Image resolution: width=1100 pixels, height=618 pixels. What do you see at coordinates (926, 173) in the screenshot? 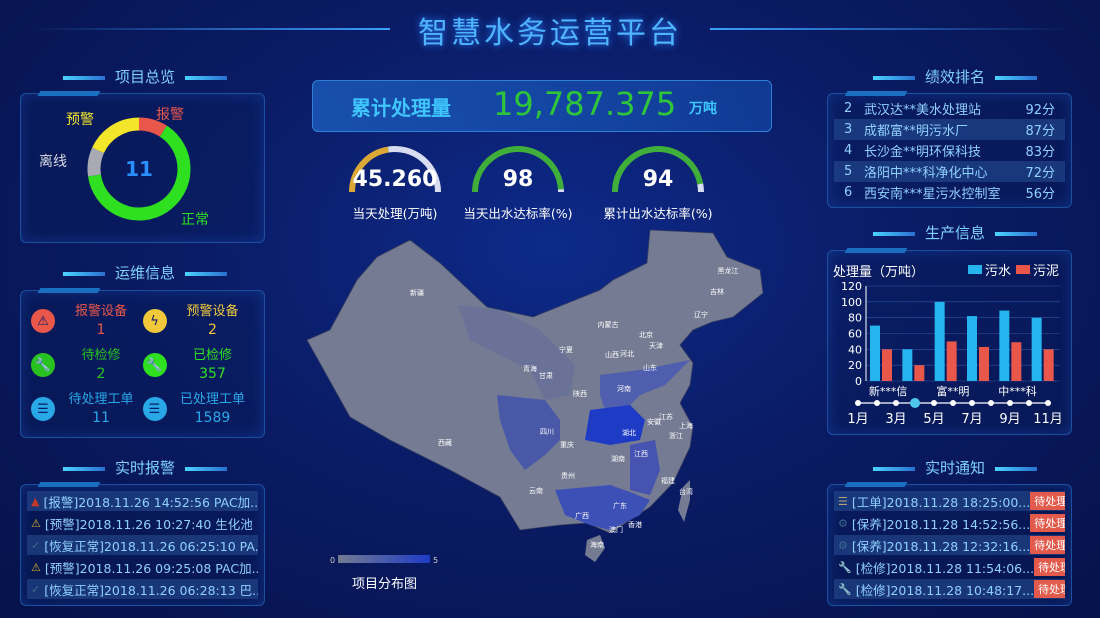
I see `ranking-name: 洛阳中***科净化中心` at bounding box center [926, 173].